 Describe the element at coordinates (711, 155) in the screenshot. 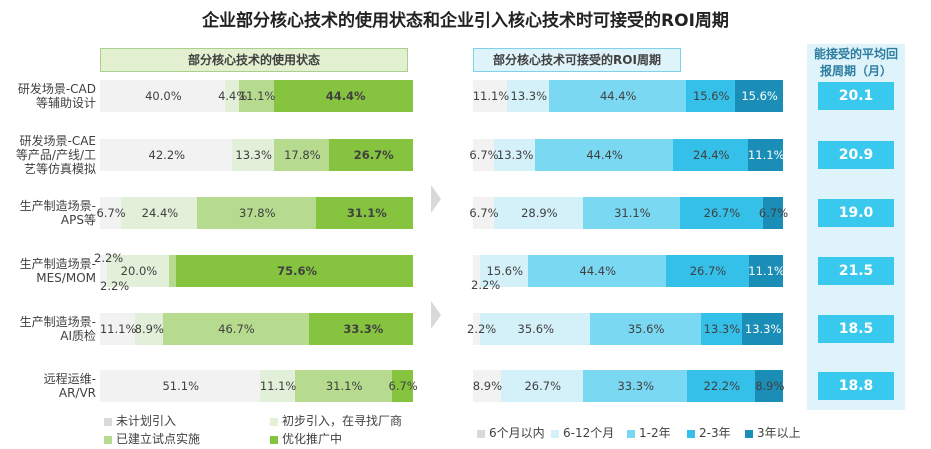

I see `roi-data-label: 24.4%` at that location.